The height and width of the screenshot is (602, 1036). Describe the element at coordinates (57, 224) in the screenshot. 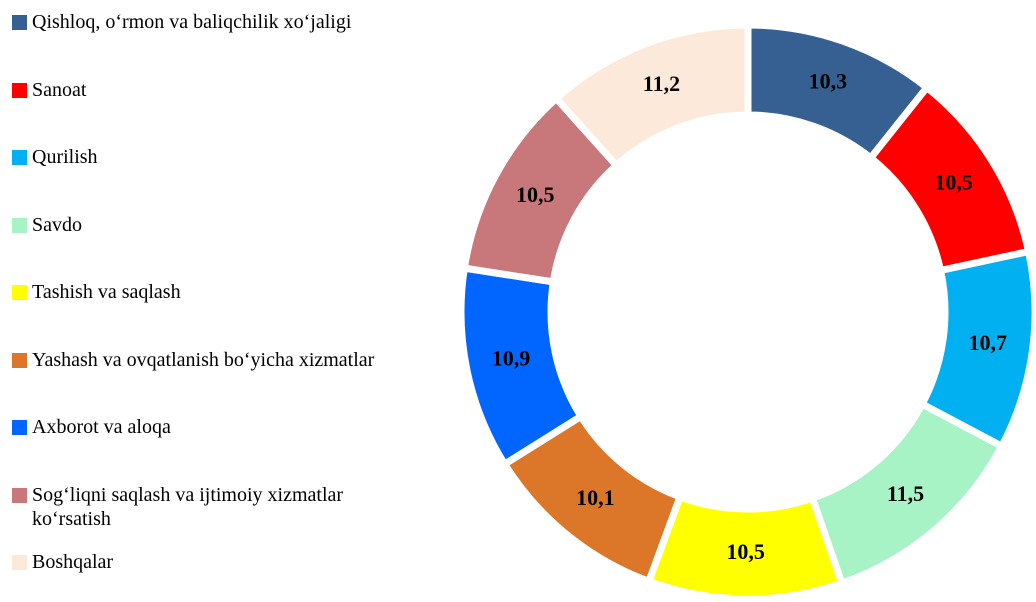

I see `legend-label: Savdo` at that location.